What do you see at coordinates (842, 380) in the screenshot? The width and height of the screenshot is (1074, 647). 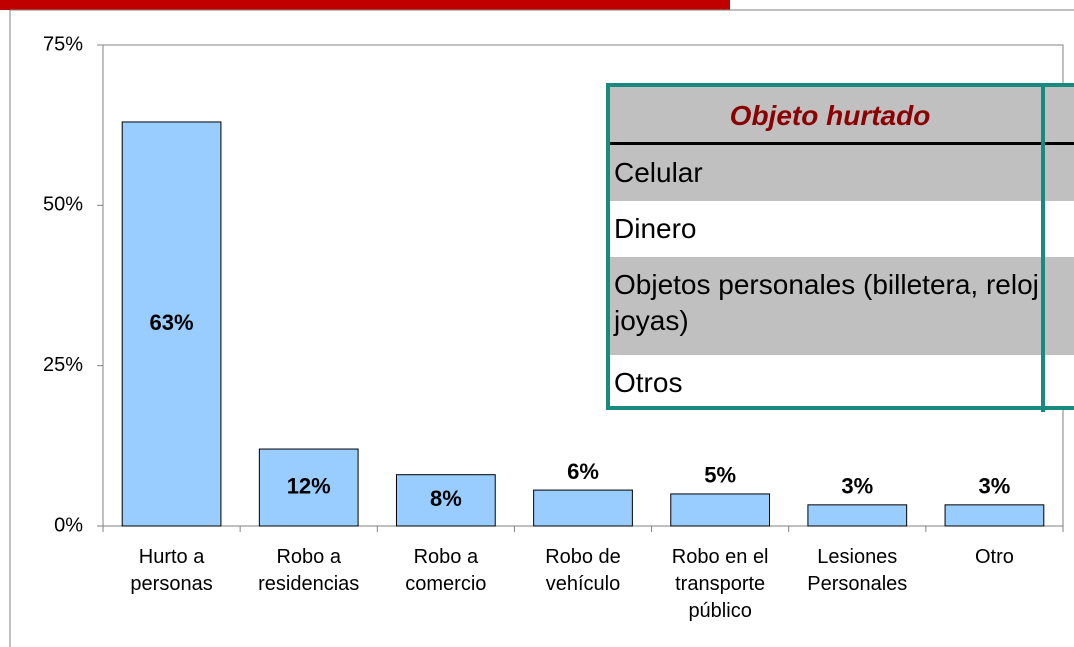 I see `table-cell: Otros` at bounding box center [842, 380].